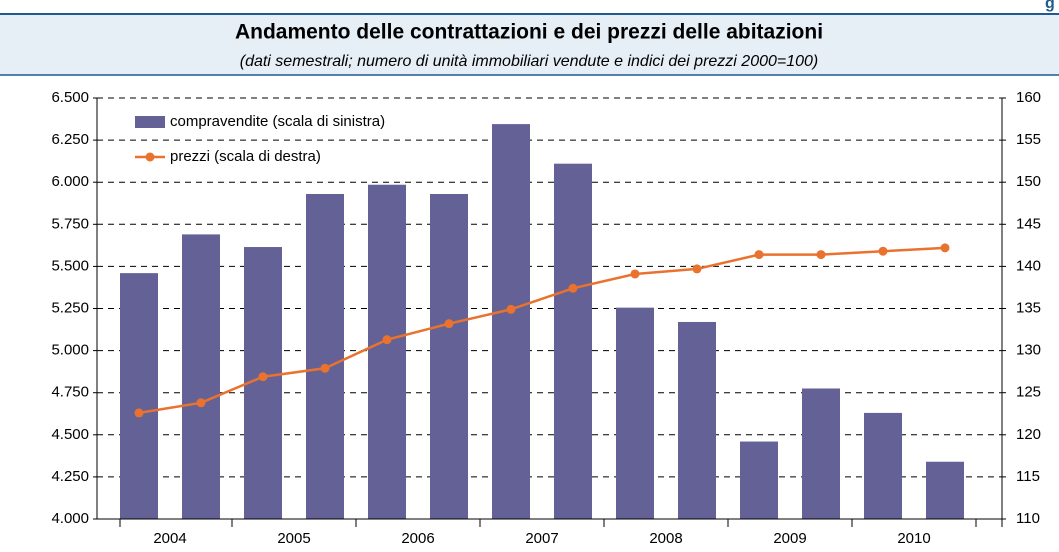 Image resolution: width=1059 pixels, height=552 pixels. Describe the element at coordinates (665, 538) in the screenshot. I see `x-tick-label: 2008` at that location.